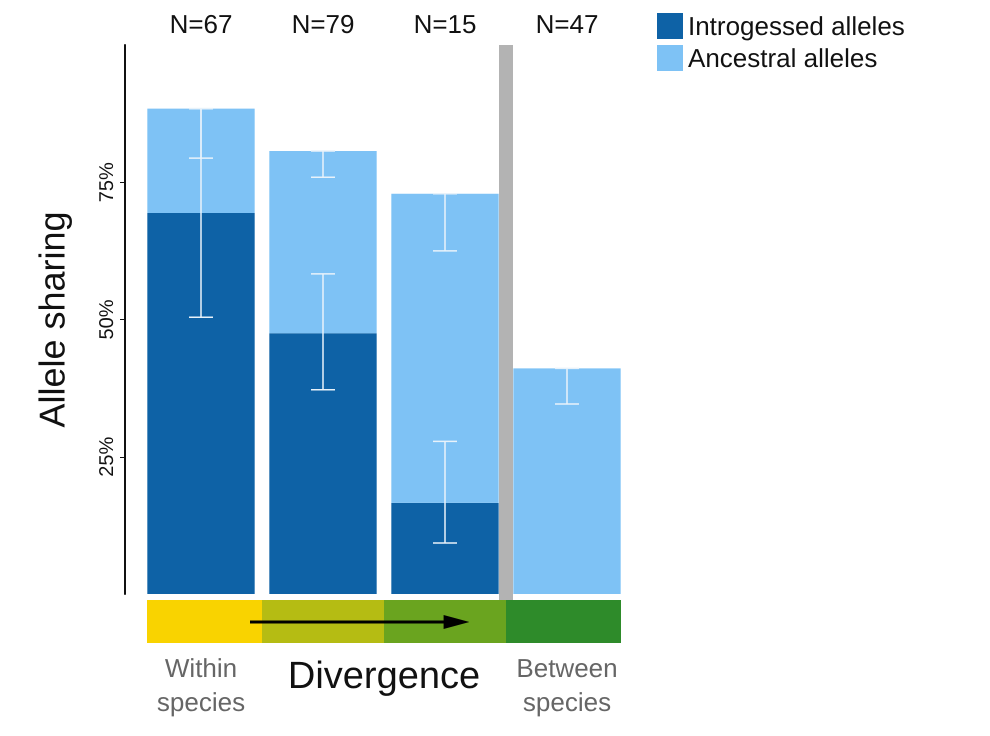  I want to click on legend-label: Introgessed alleles, so click(796, 26).